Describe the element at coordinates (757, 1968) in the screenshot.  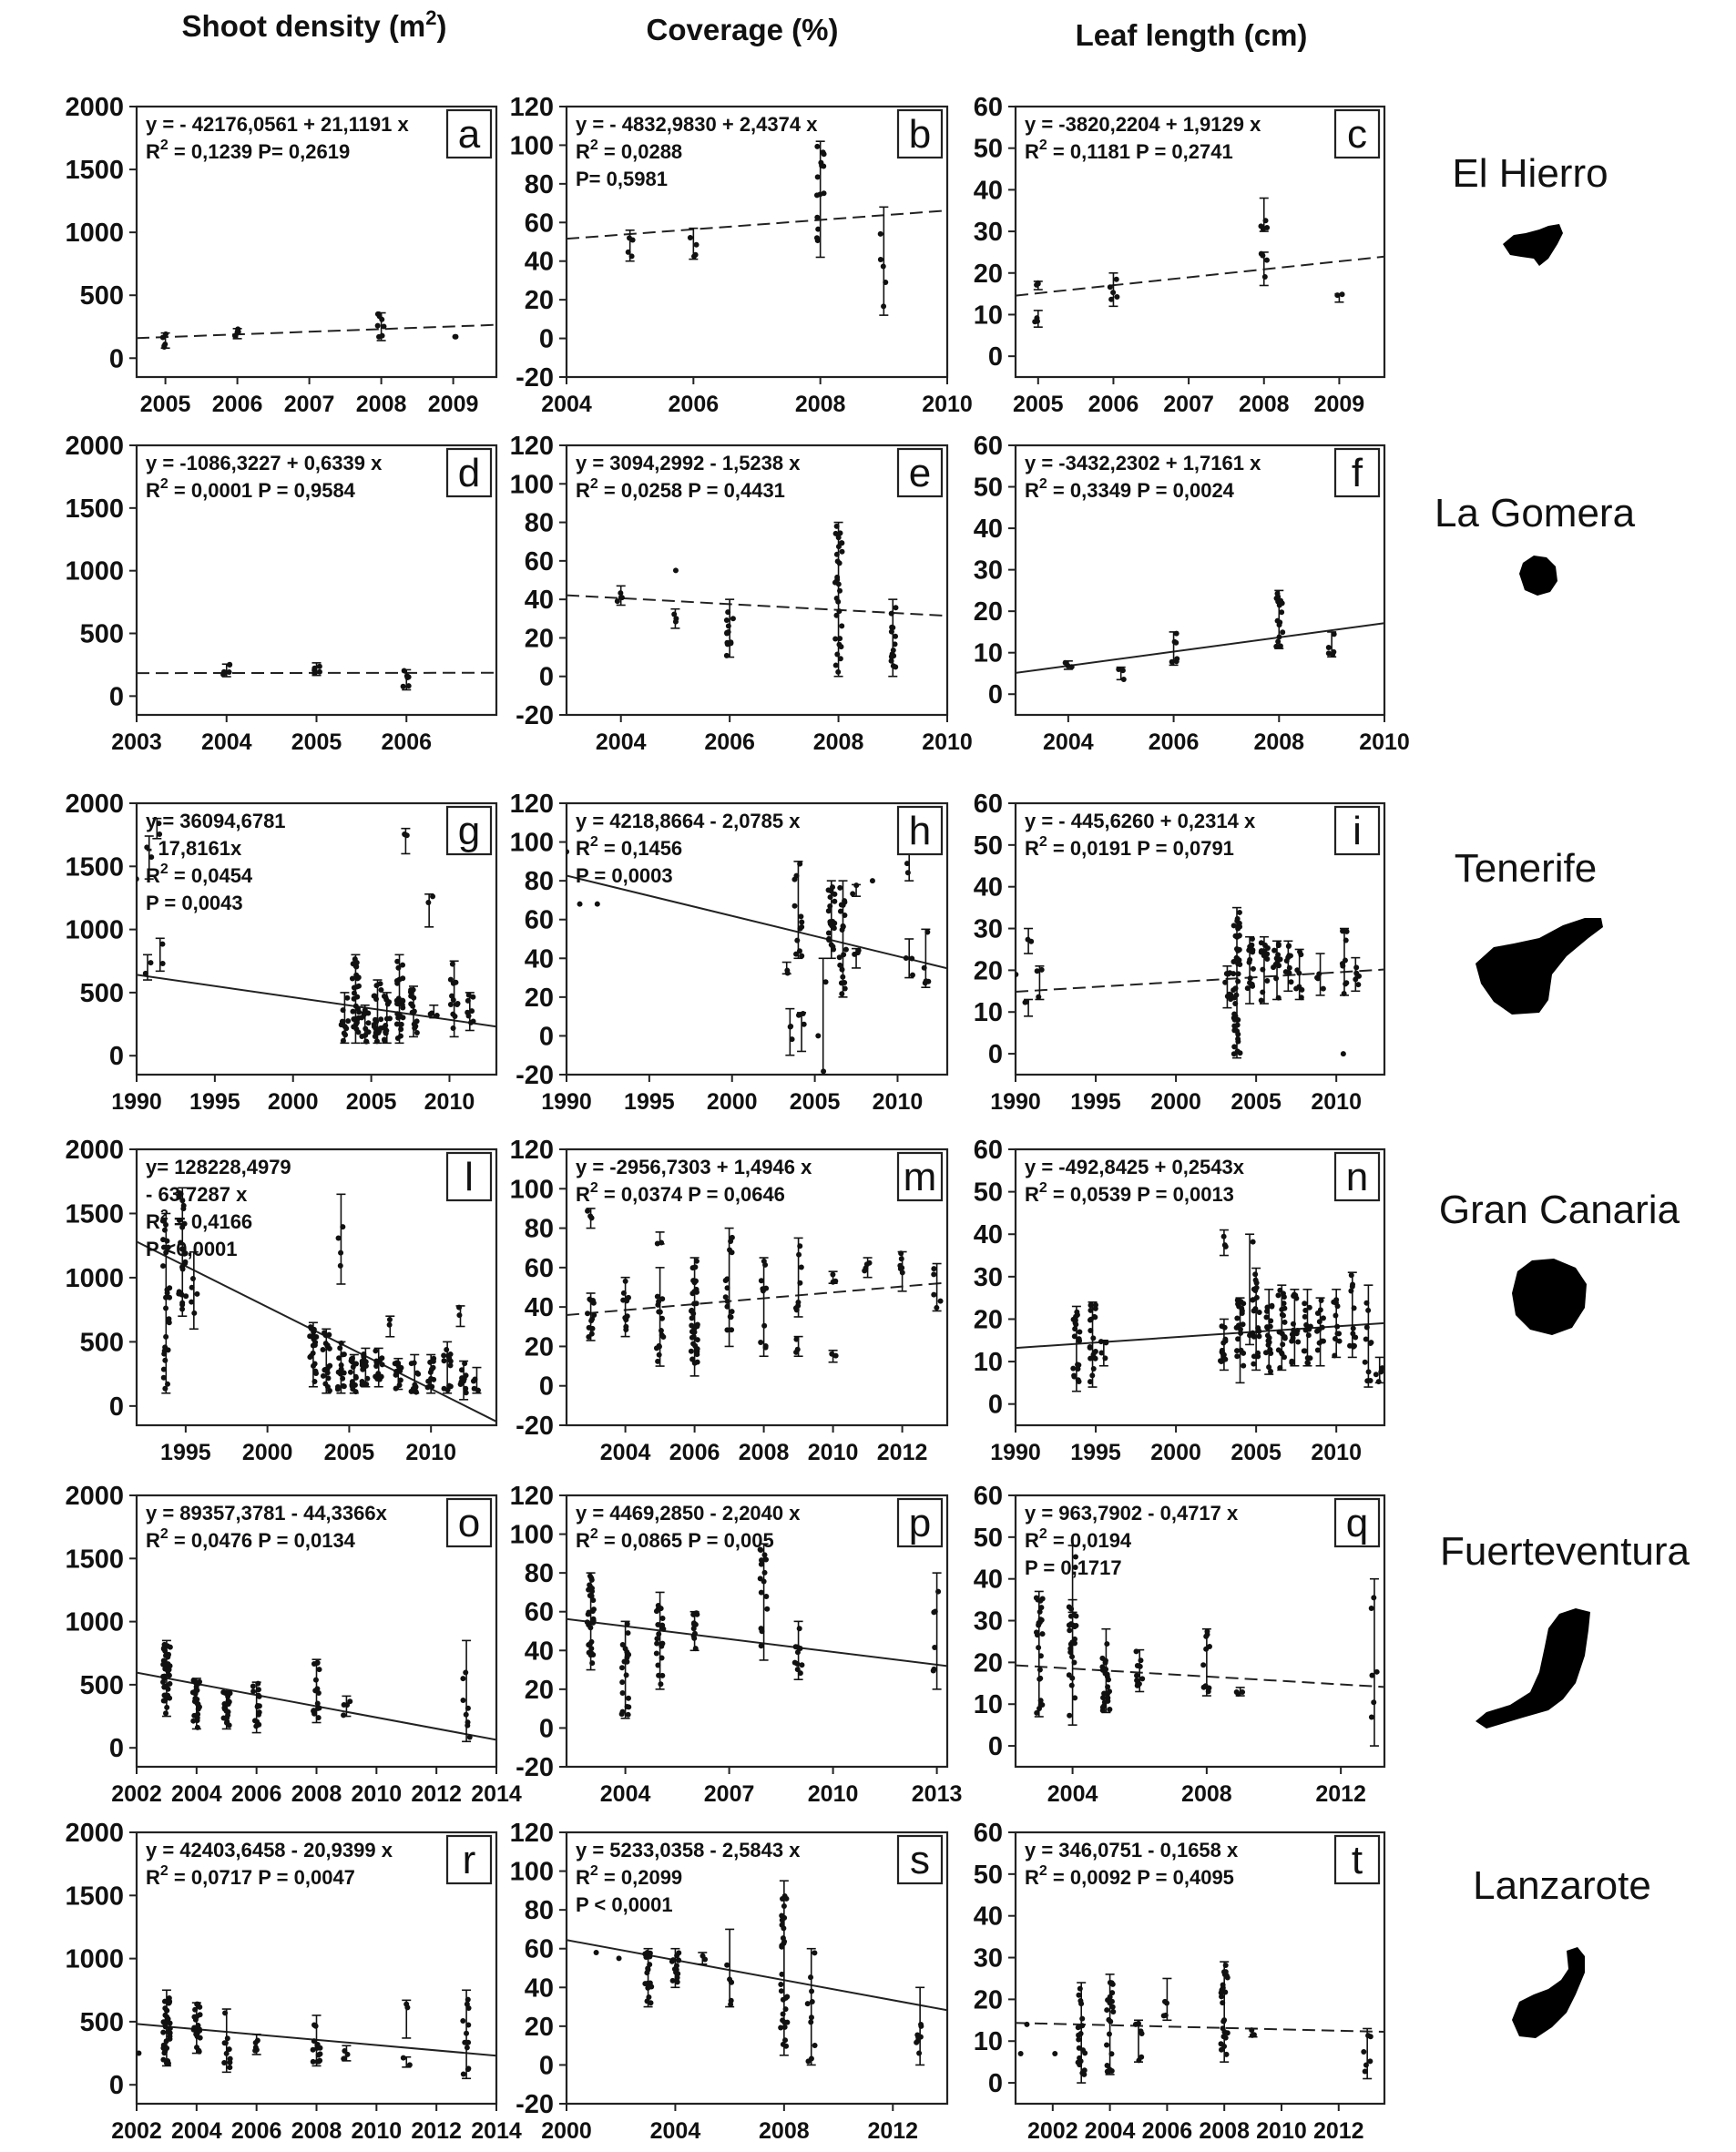
I see `plot-frame` at that location.